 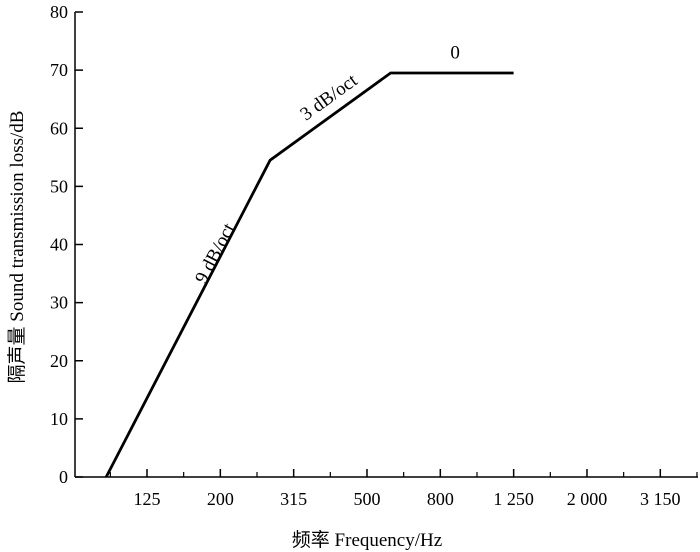 What do you see at coordinates (59, 70) in the screenshot?
I see `y-tick-label: 70` at bounding box center [59, 70].